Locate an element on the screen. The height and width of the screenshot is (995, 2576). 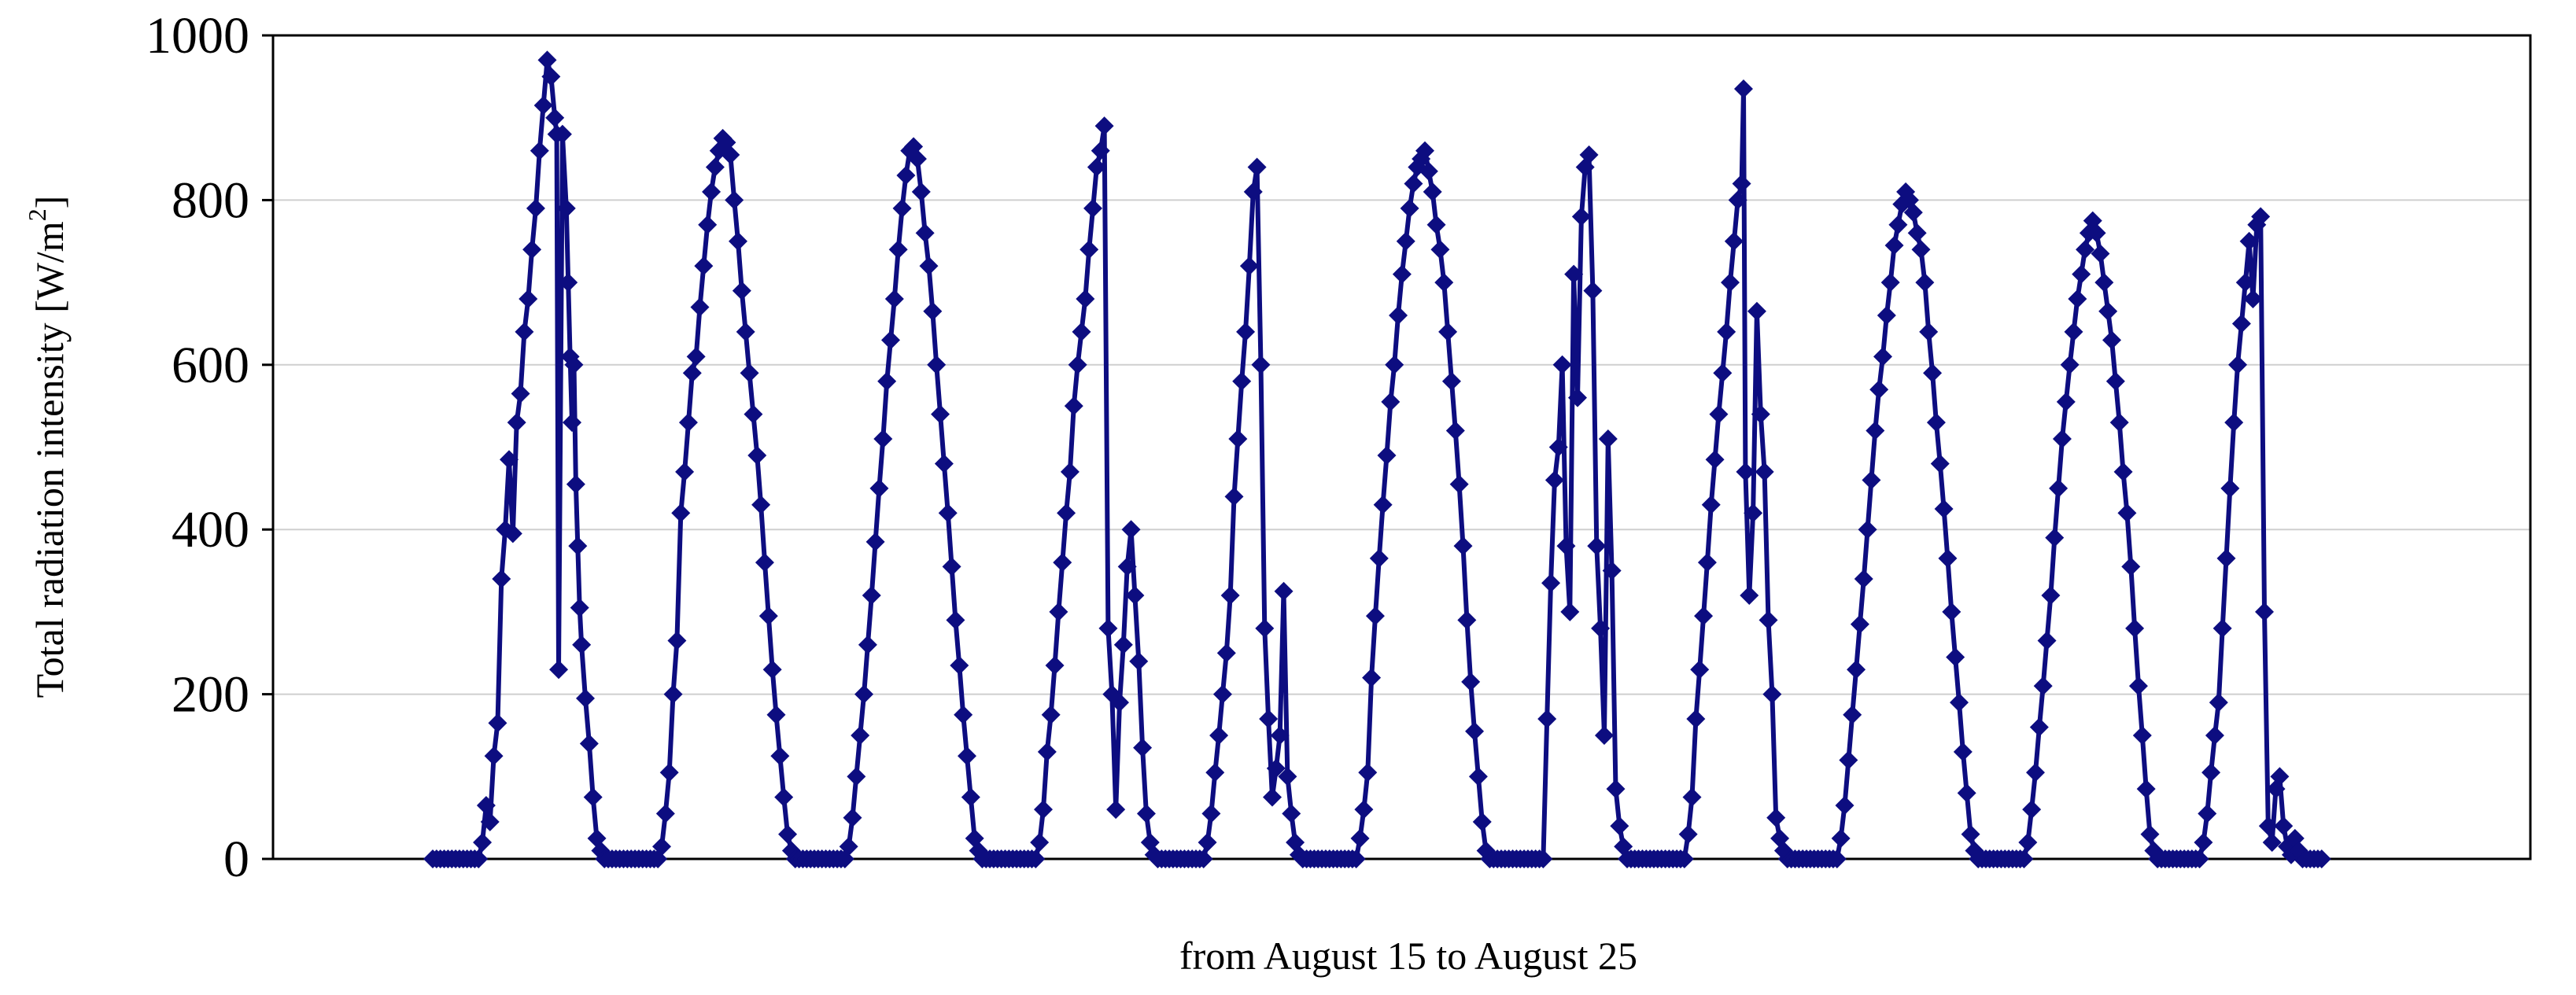
y-axis-label-superscript: 2 is located at coordinates (37, 215).